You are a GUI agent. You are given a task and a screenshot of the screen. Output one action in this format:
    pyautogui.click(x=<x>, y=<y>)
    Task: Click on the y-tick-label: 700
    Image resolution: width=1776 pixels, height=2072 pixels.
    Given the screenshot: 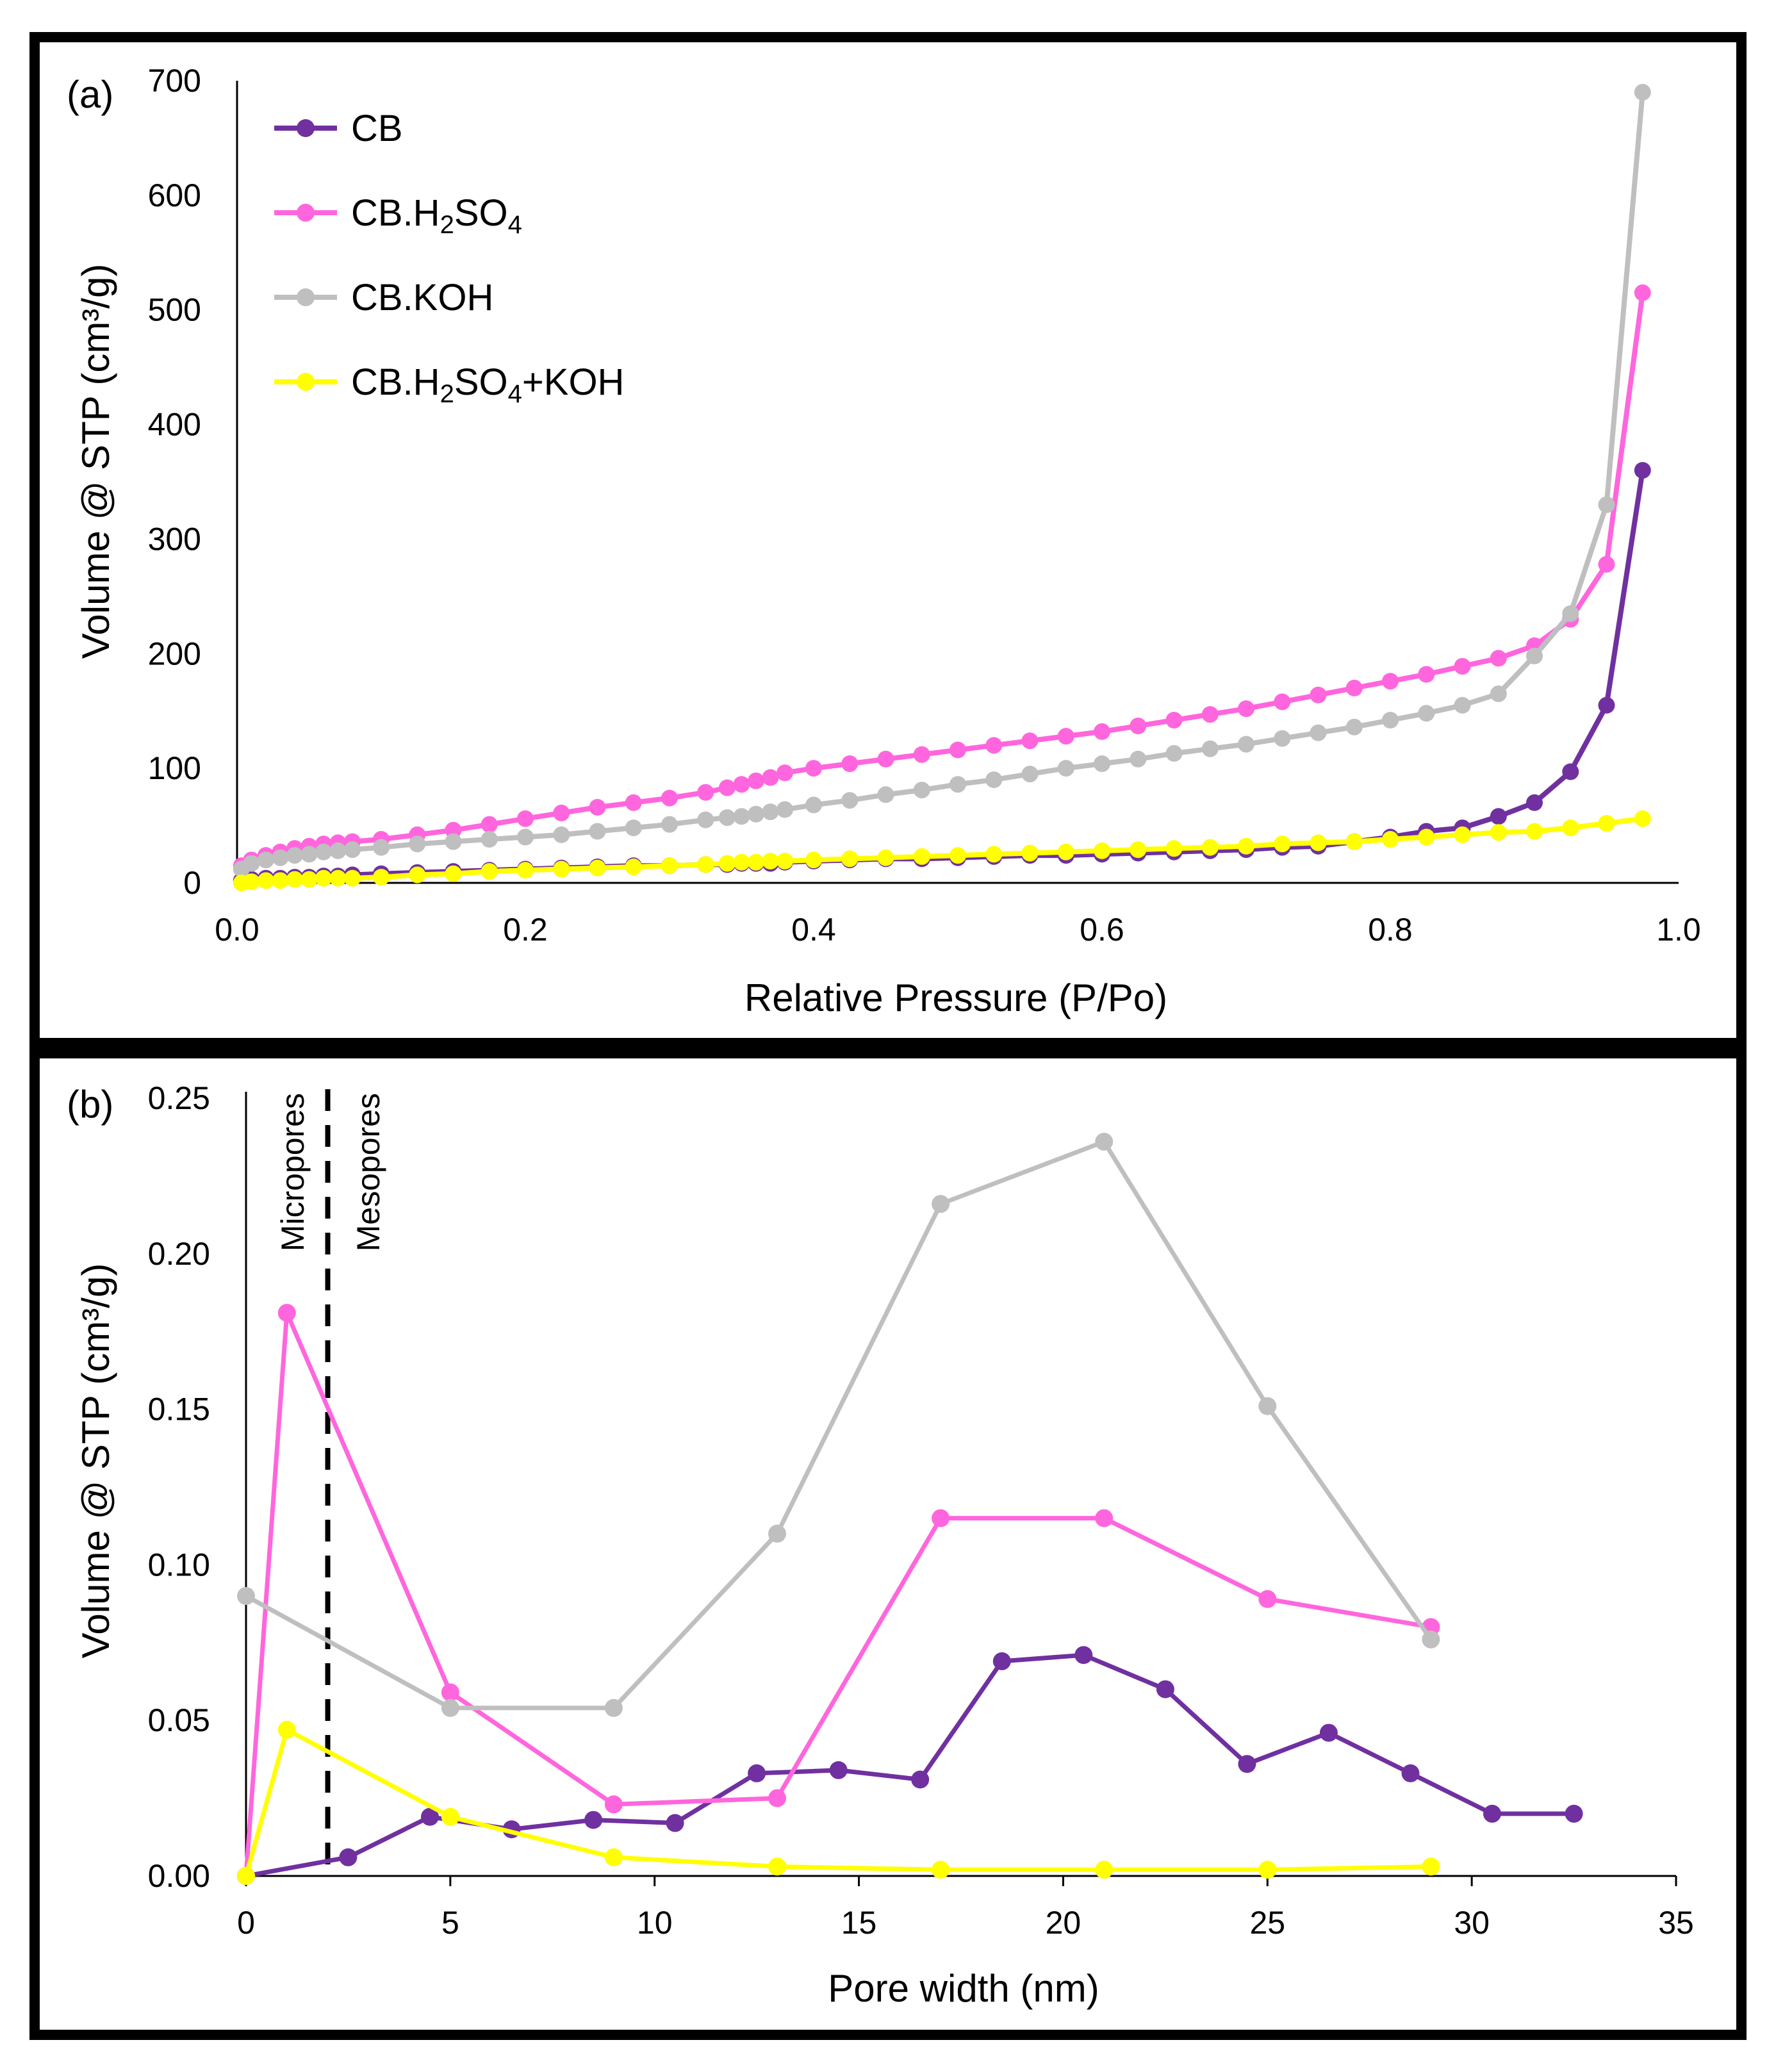 What is the action you would take?
    pyautogui.click(x=174, y=81)
    